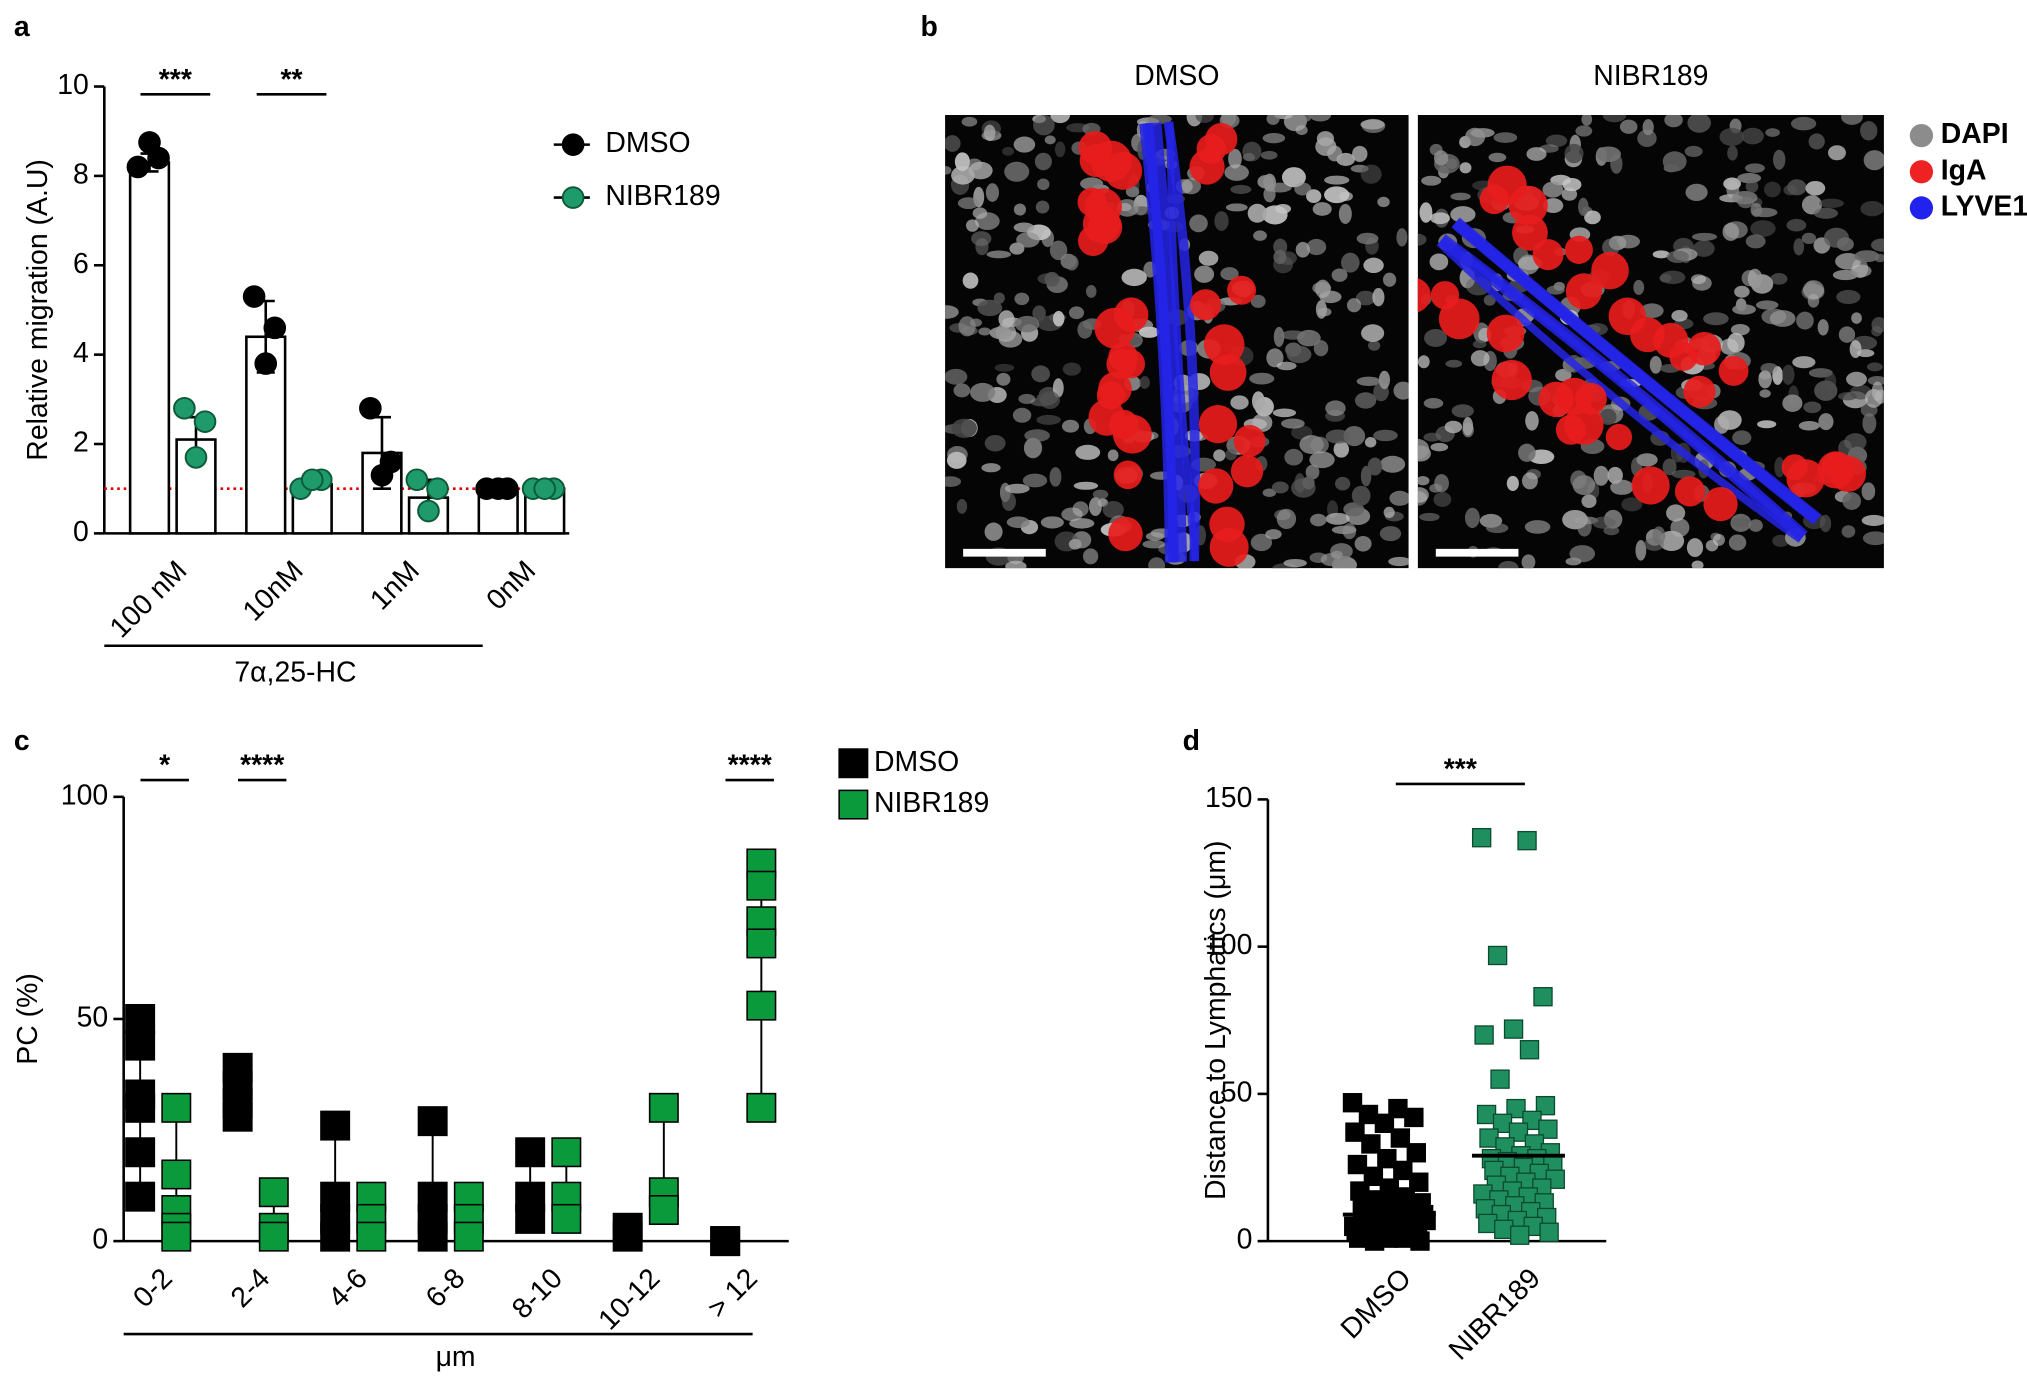 The height and width of the screenshot is (1378, 2027). What do you see at coordinates (456, 1357) in the screenshot?
I see `x-axis-label: μm` at bounding box center [456, 1357].